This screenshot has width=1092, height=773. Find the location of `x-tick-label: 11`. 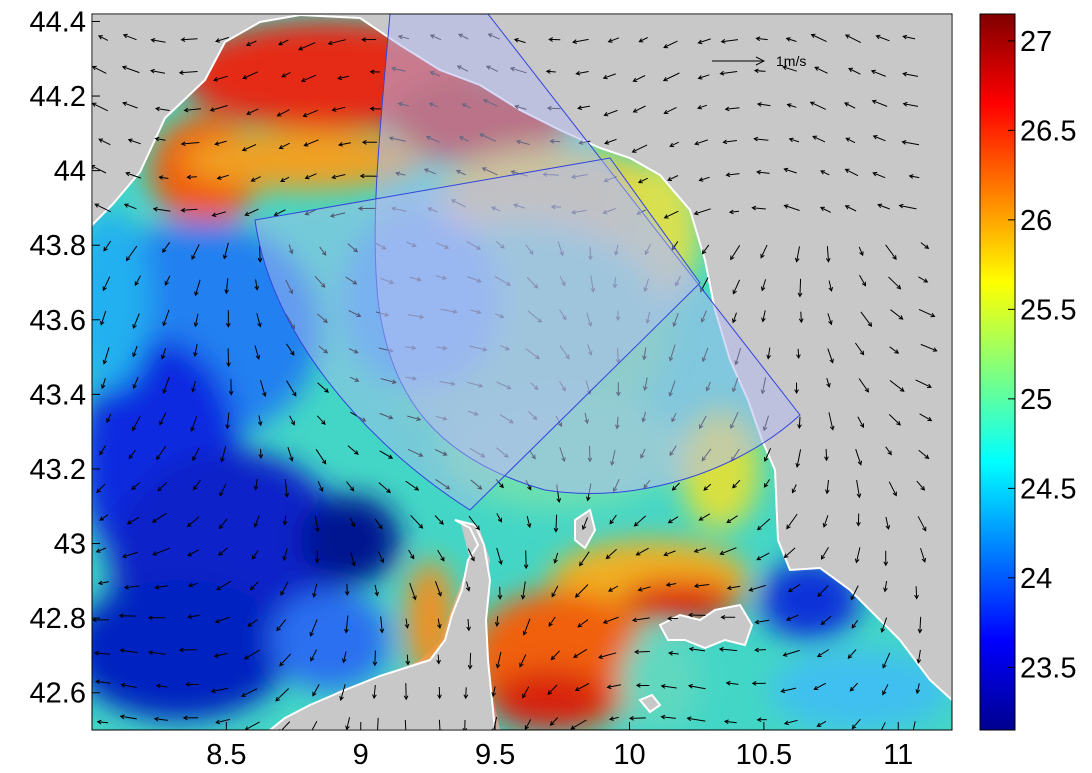

x-tick-label: 11 is located at coordinates (898, 755).